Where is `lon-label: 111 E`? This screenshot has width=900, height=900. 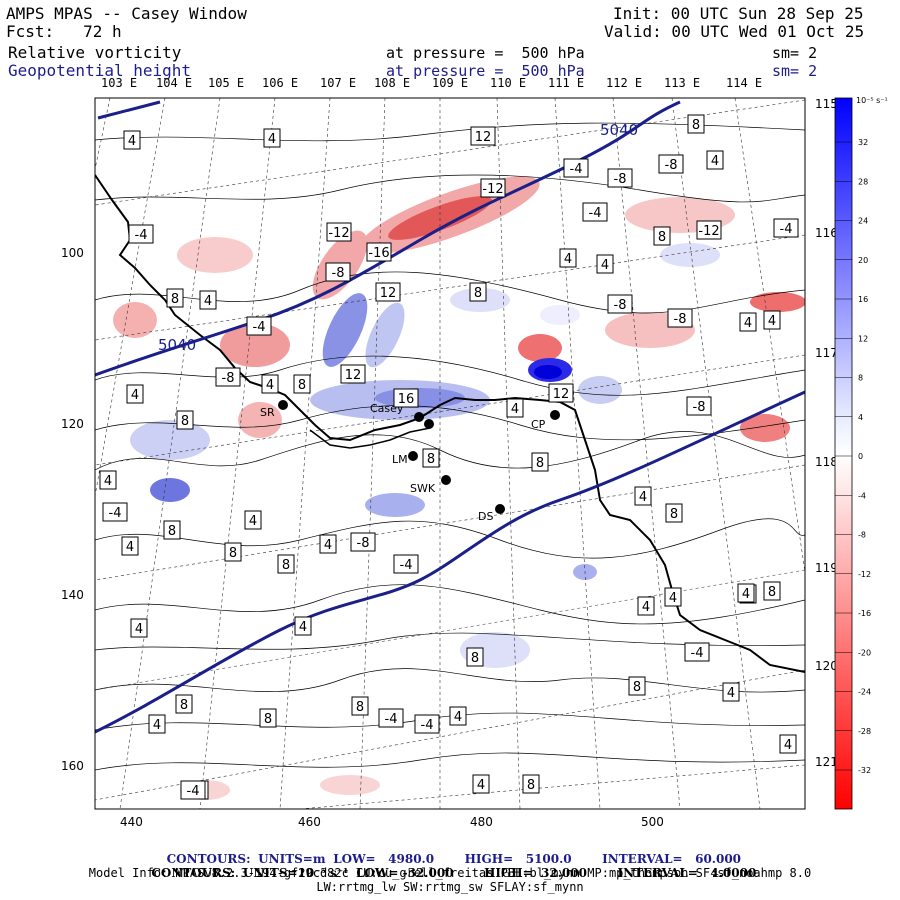 lon-label: 111 E is located at coordinates (566, 83).